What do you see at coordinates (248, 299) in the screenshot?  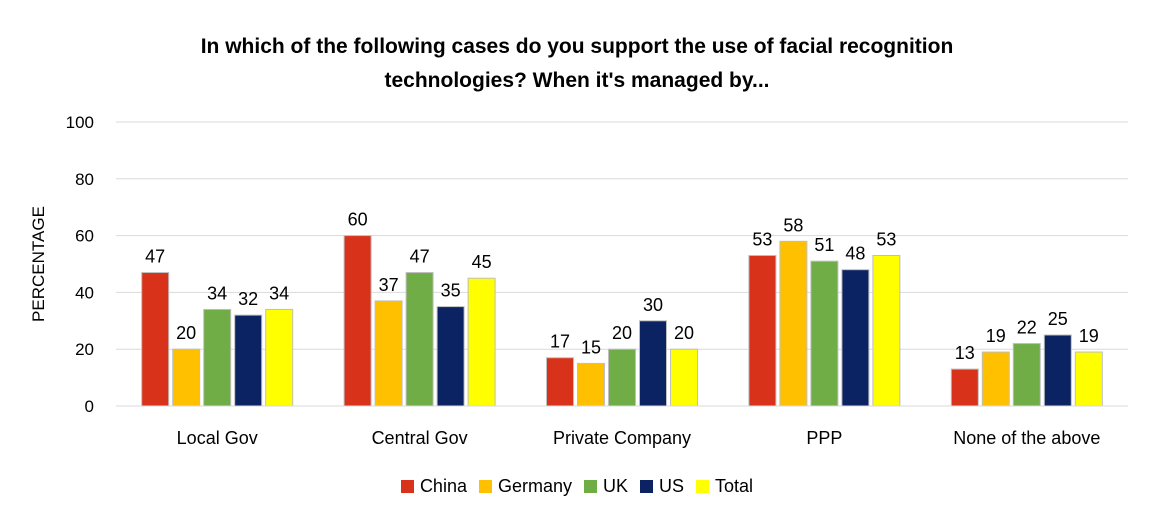 I see `data-label: 32` at bounding box center [248, 299].